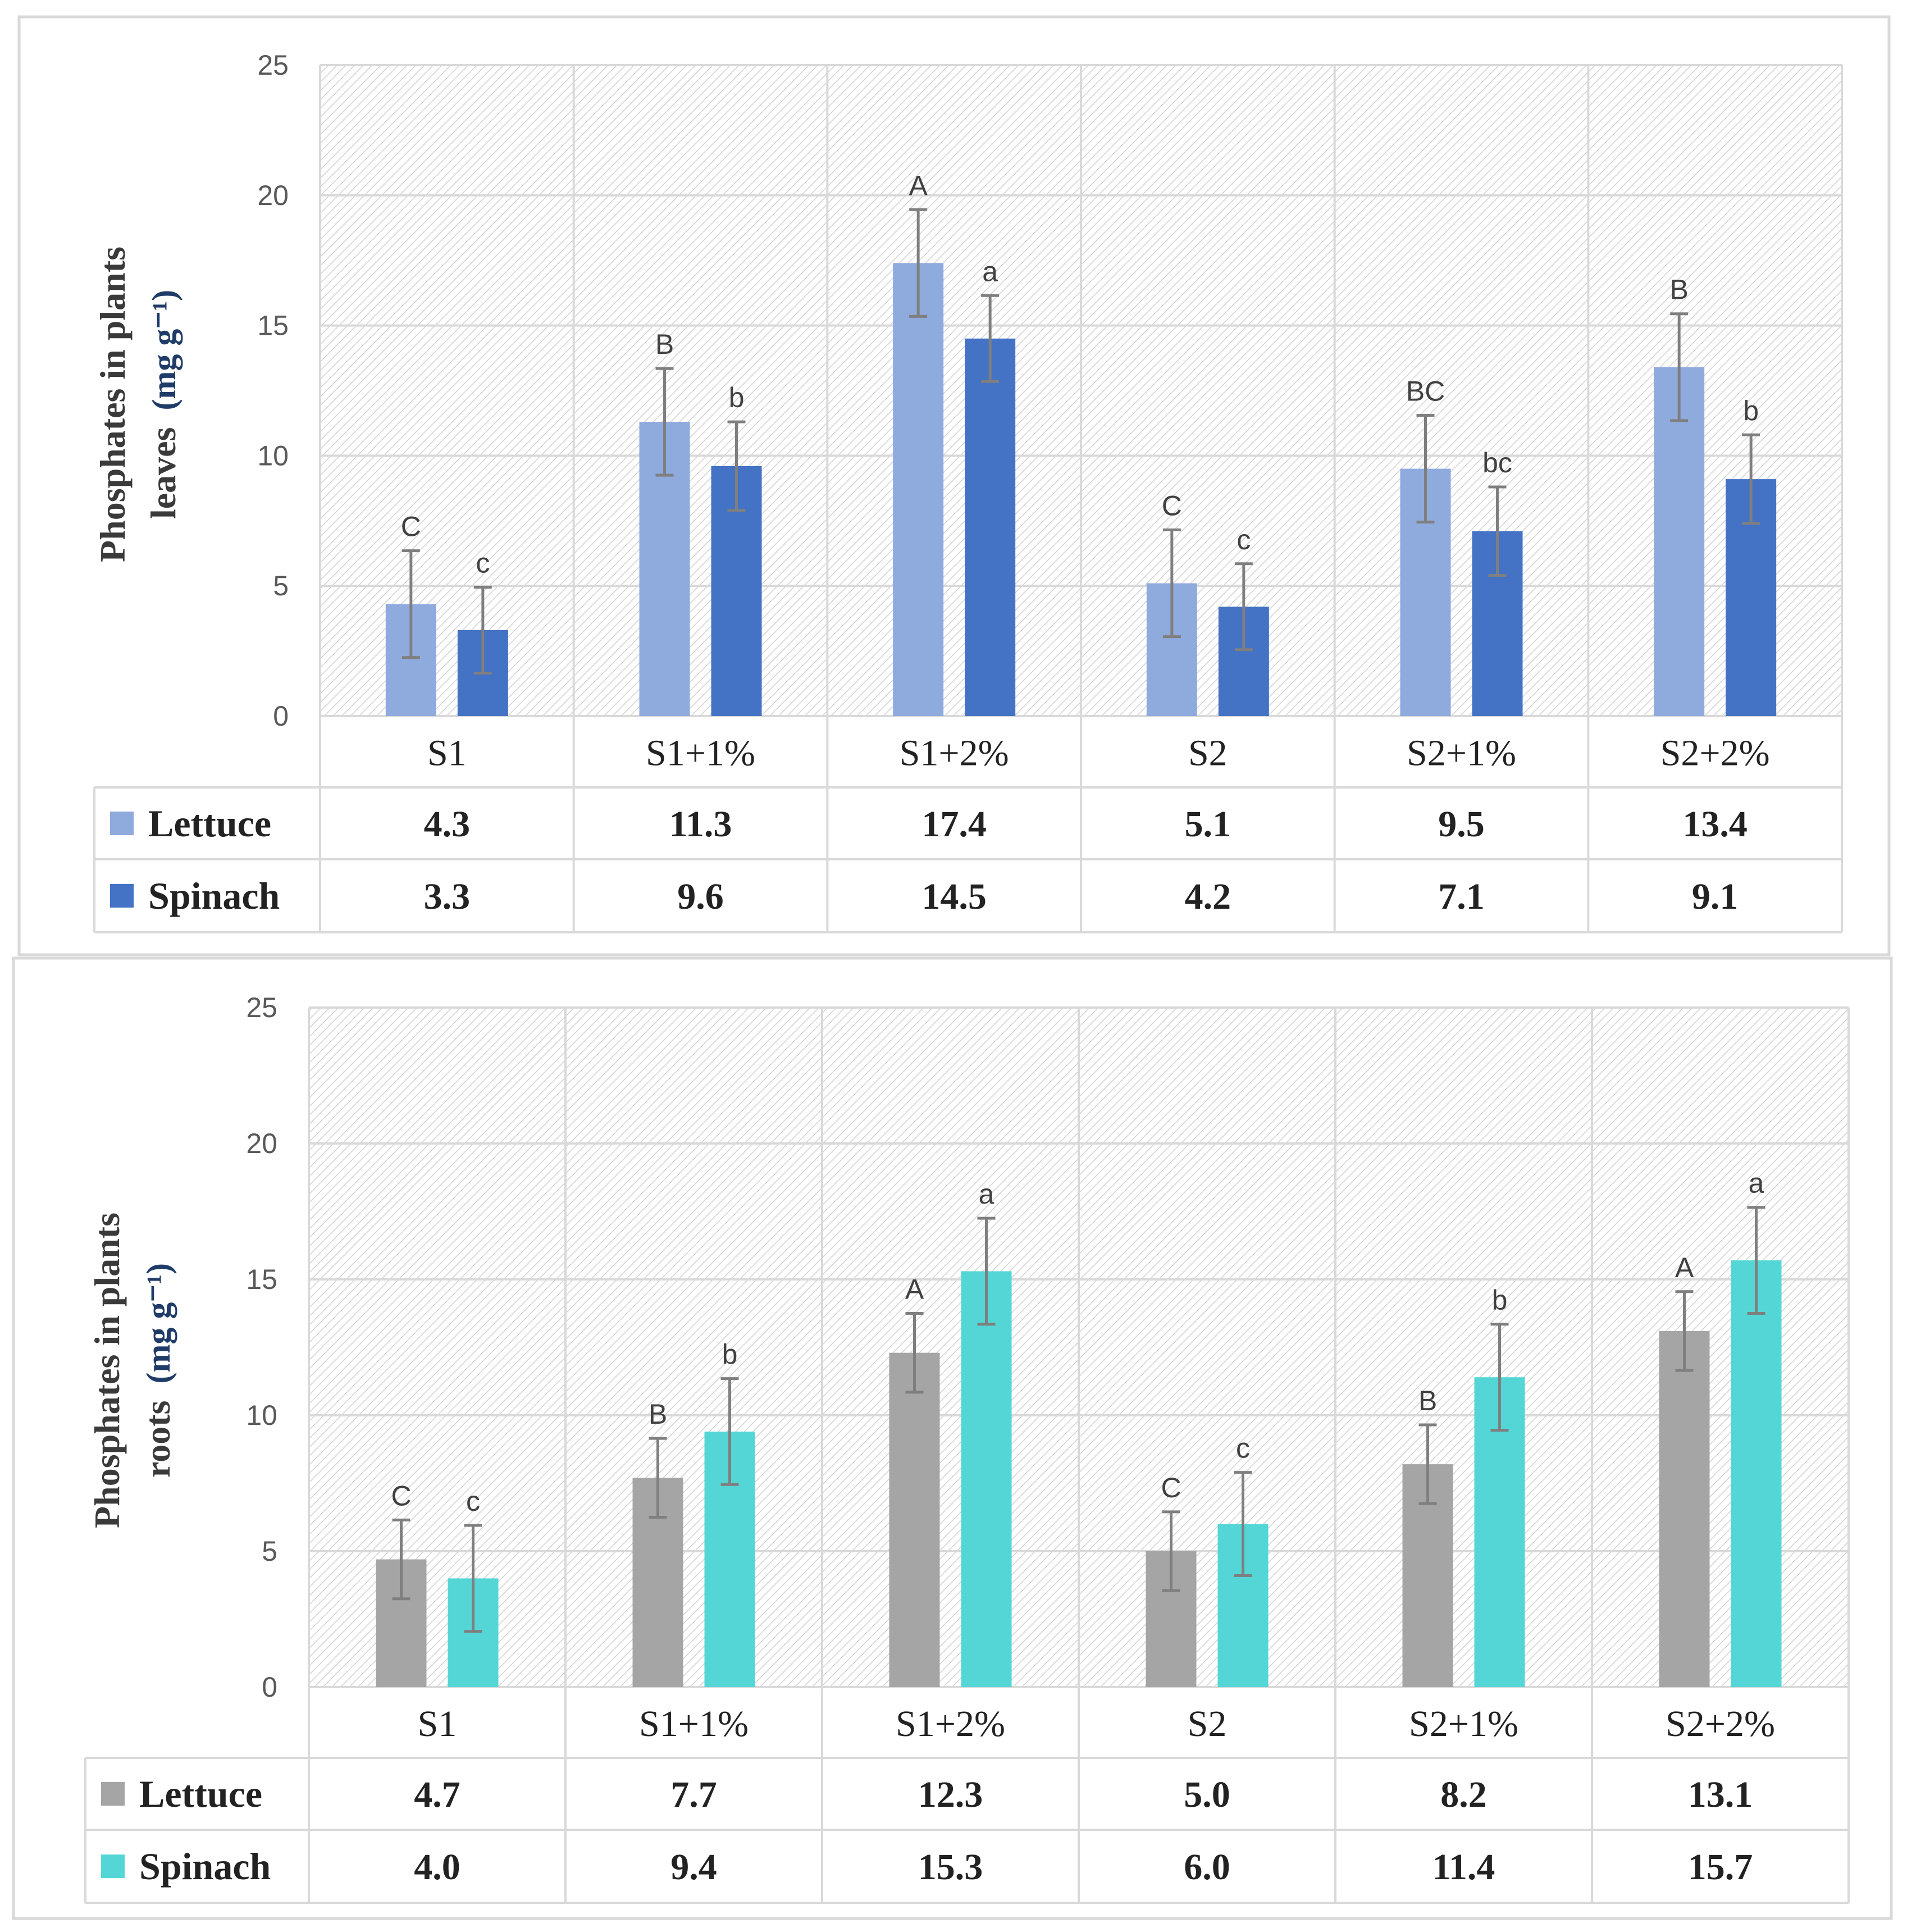  Describe the element at coordinates (1497, 463) in the screenshot. I see `significance-letter: bc` at that location.